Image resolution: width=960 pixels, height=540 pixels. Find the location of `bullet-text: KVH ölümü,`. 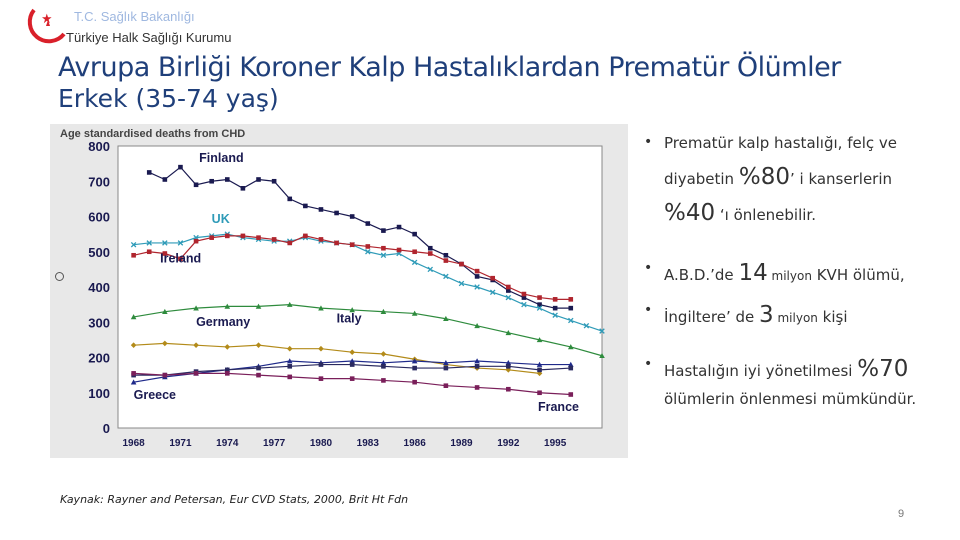

bullet-text: KVH ölümü, is located at coordinates (858, 275).